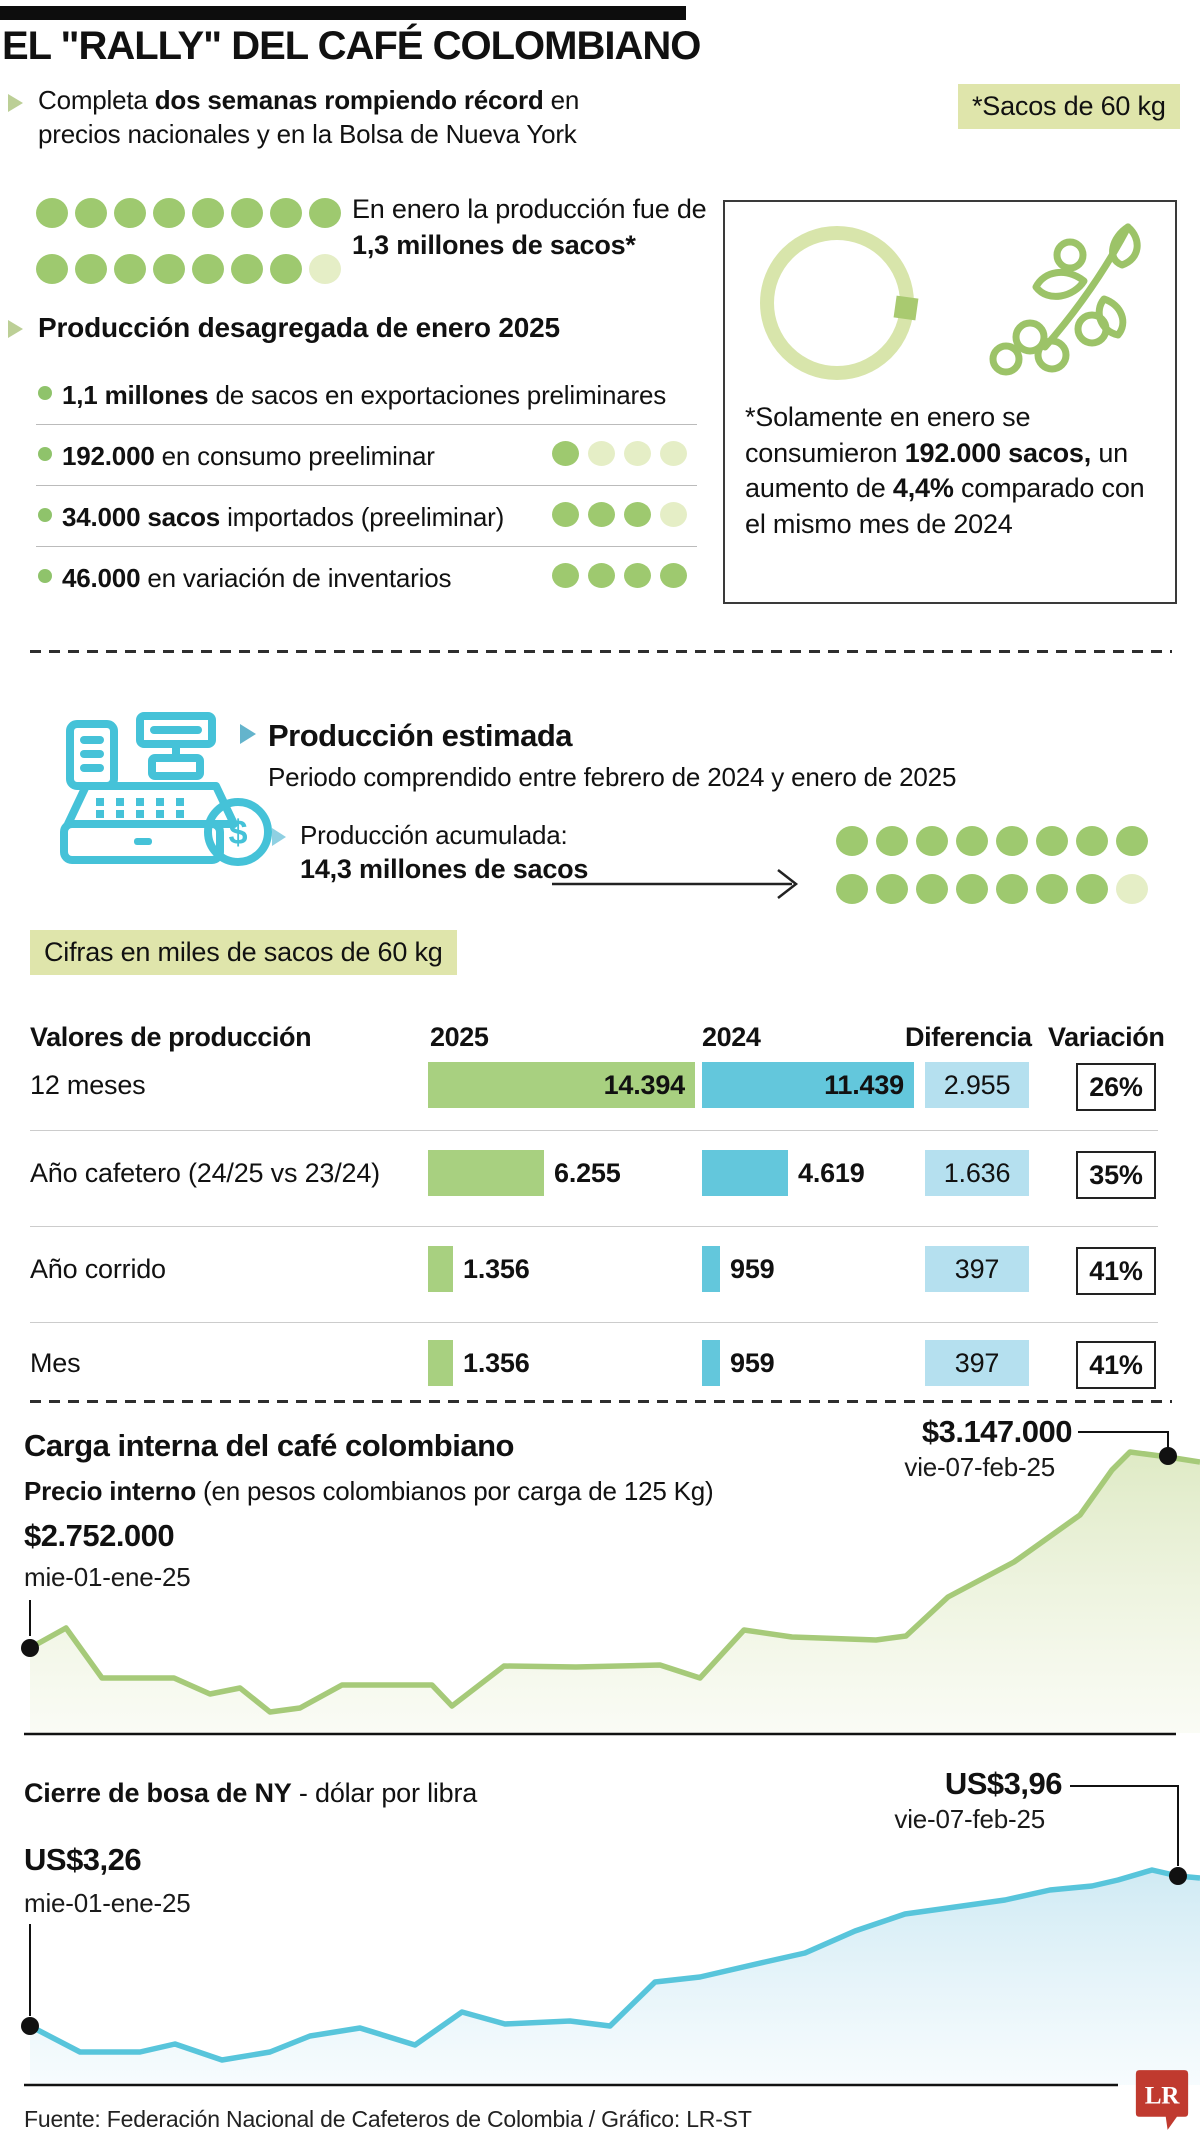 The image size is (1200, 2148). I want to click on carga-title: Carga interna del café colombiano, so click(269, 1445).